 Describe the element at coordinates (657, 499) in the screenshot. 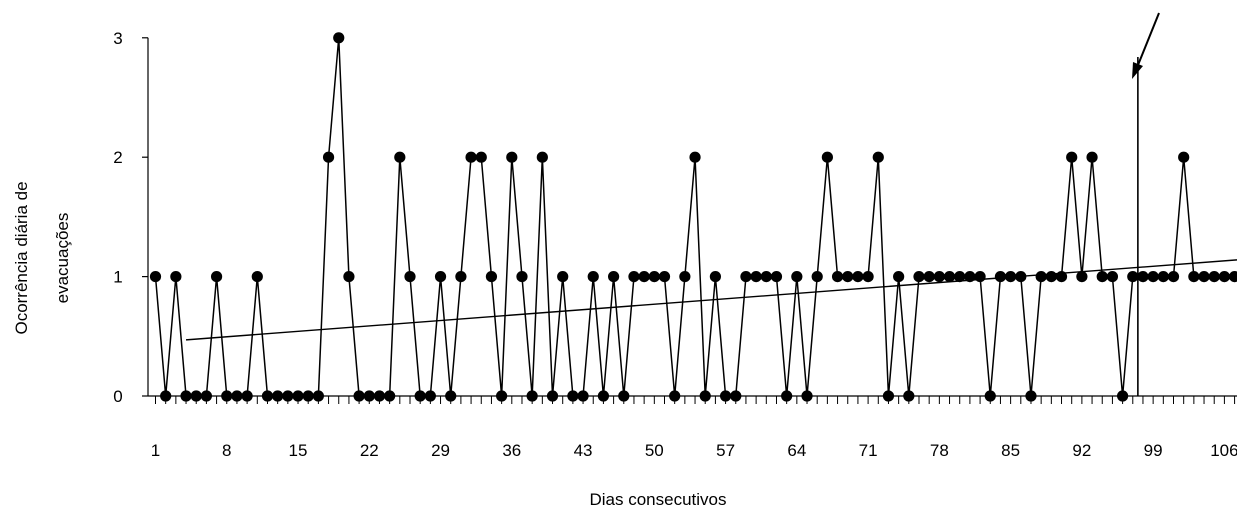

I see `x-axis-label: Dias consecutivos` at that location.